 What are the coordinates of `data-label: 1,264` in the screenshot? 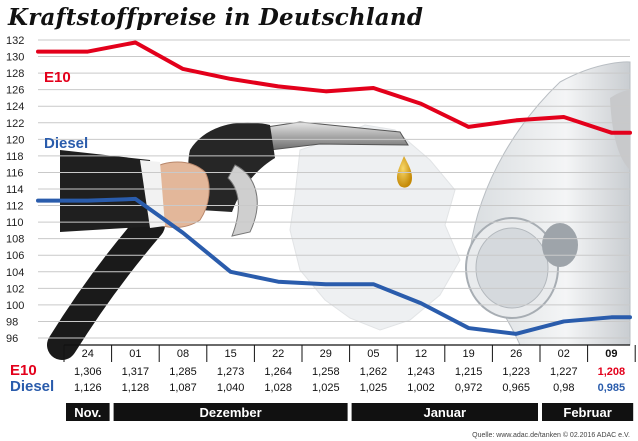 It's located at (278, 372).